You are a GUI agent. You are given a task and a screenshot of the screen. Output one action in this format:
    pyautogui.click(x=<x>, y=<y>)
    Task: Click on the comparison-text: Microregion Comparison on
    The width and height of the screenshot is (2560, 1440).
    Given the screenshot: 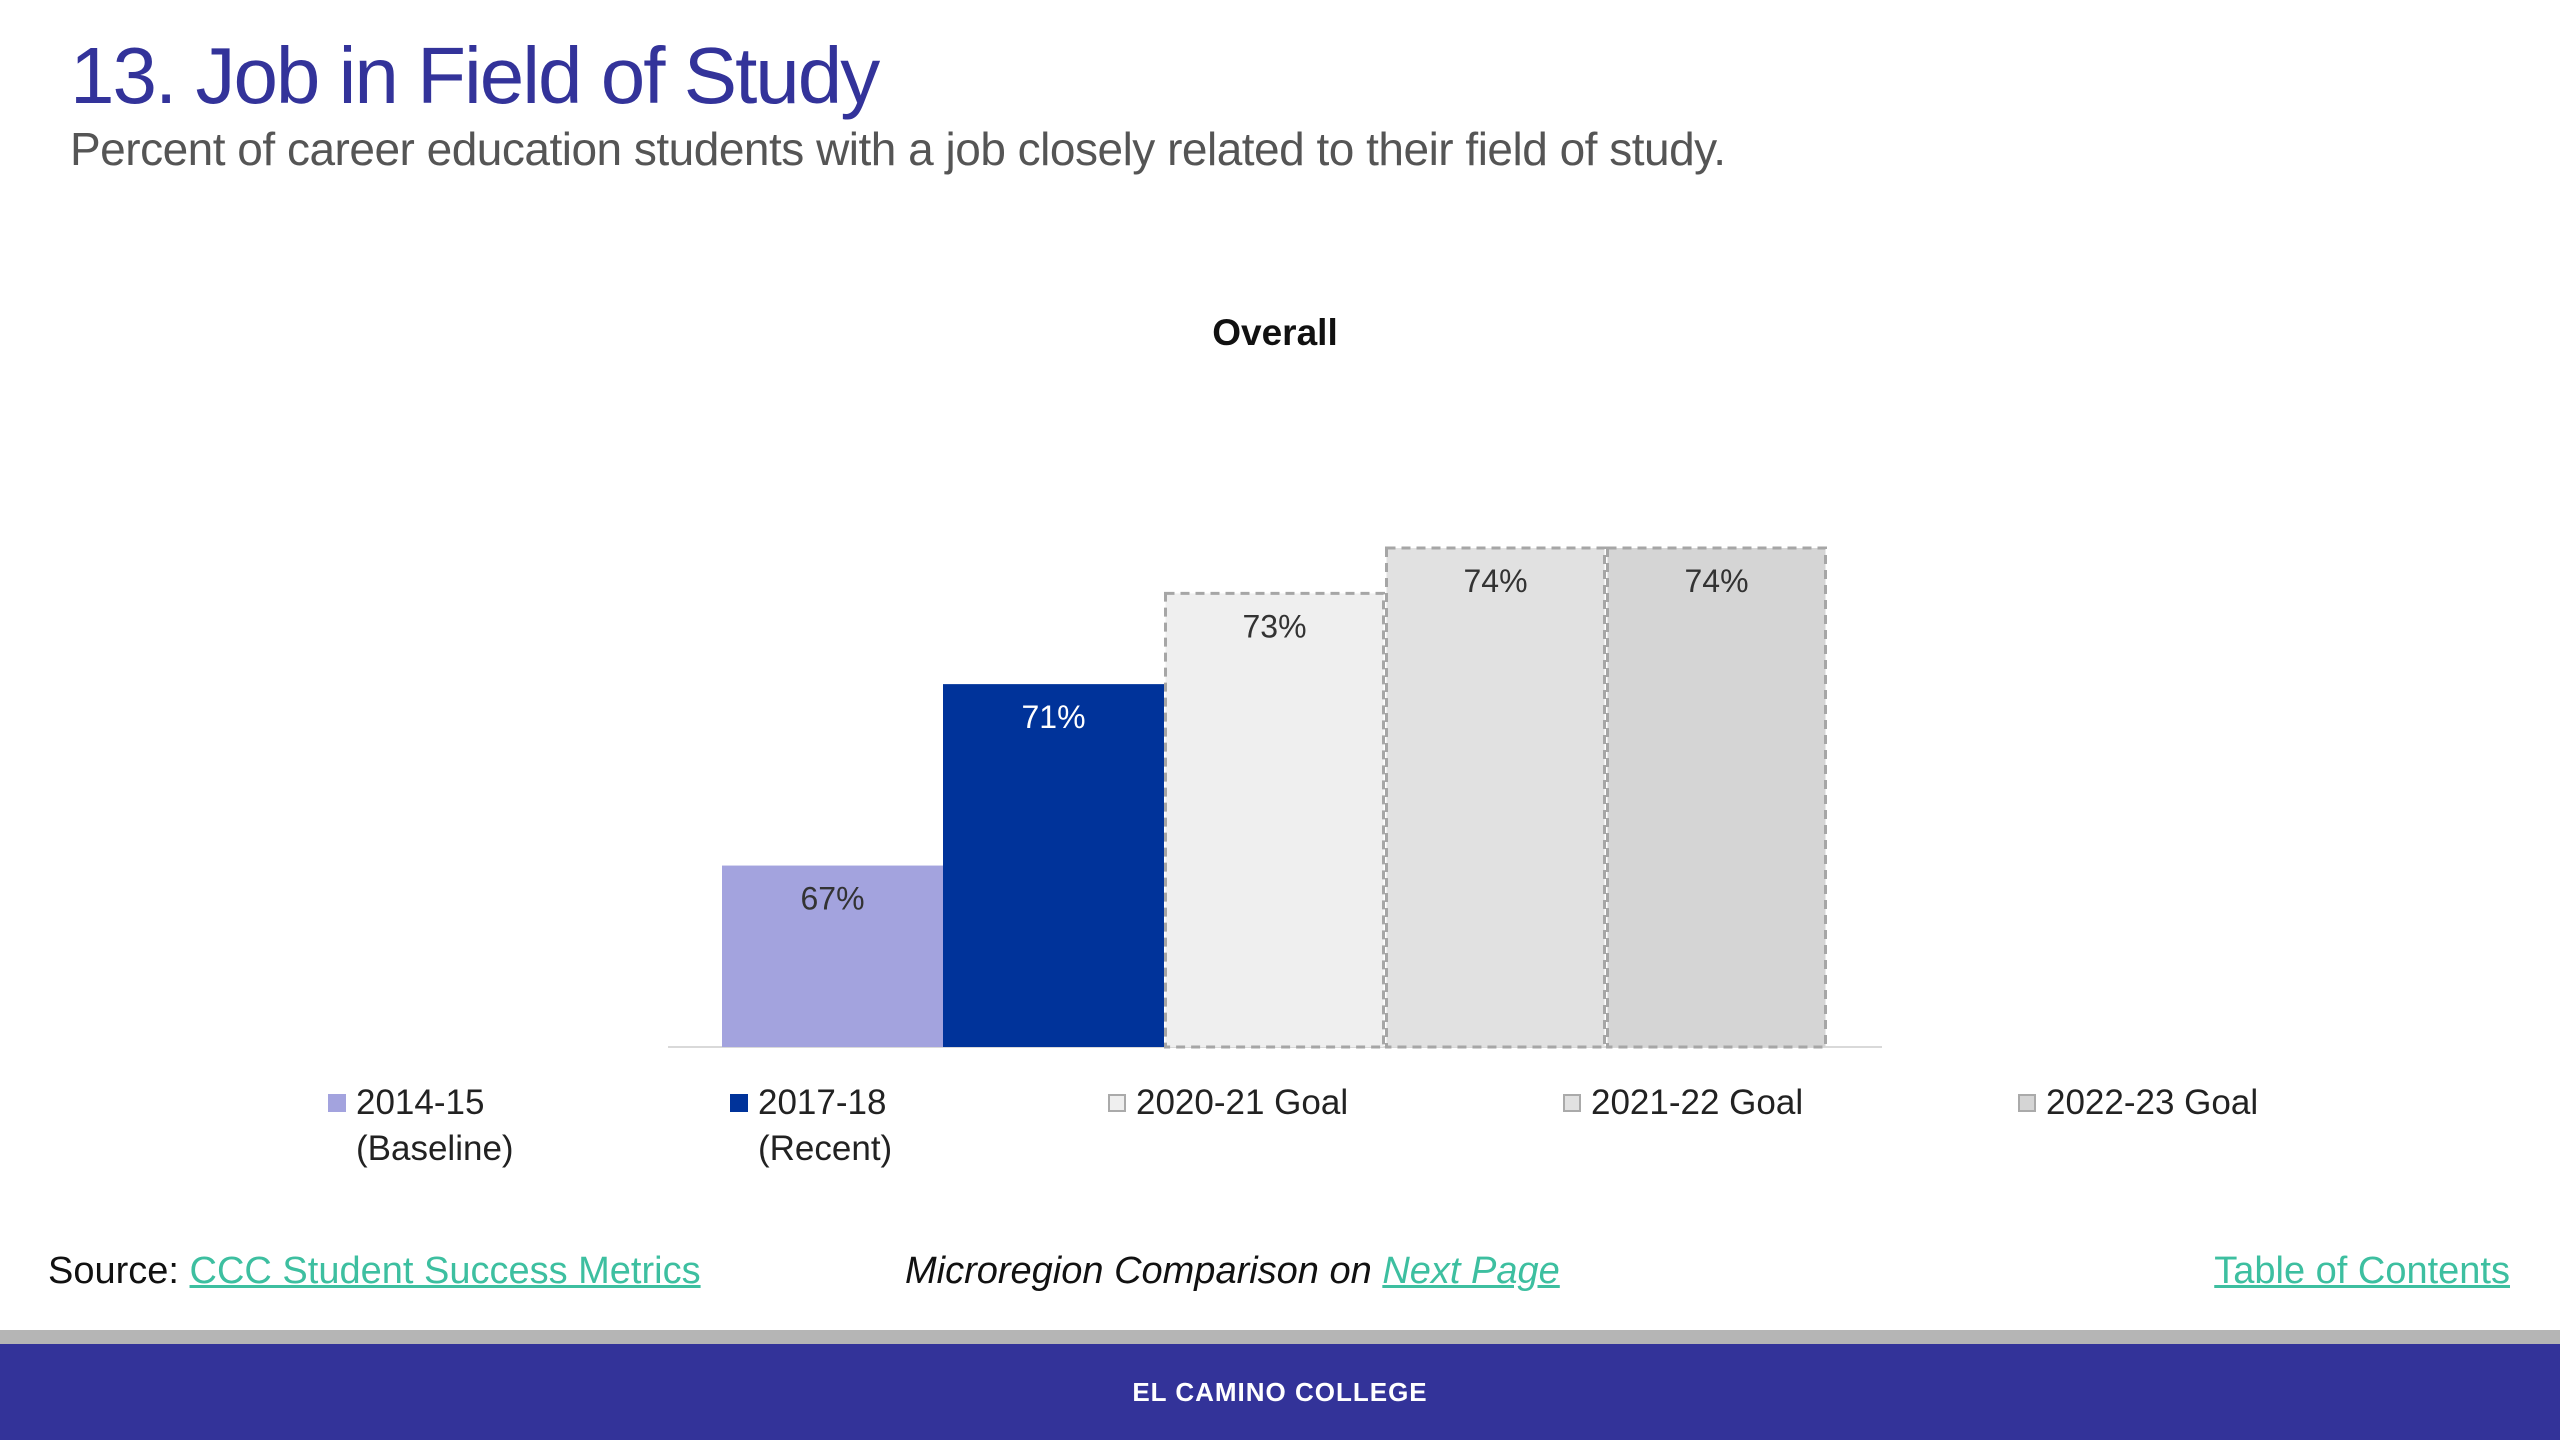 What is the action you would take?
    pyautogui.click(x=1138, y=1271)
    